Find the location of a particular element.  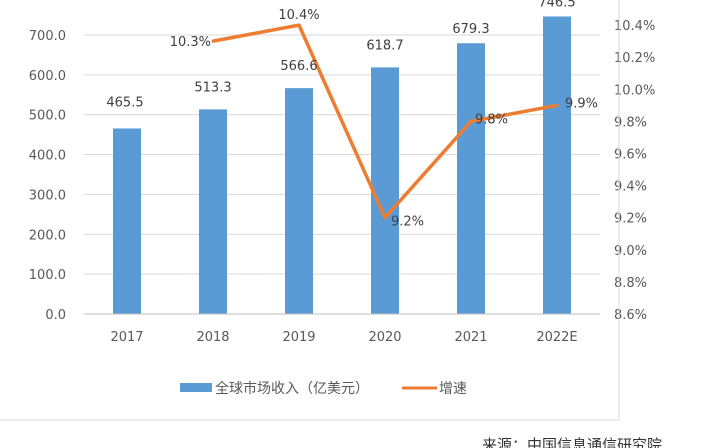

bar-data-label: 513.3 is located at coordinates (212, 87).